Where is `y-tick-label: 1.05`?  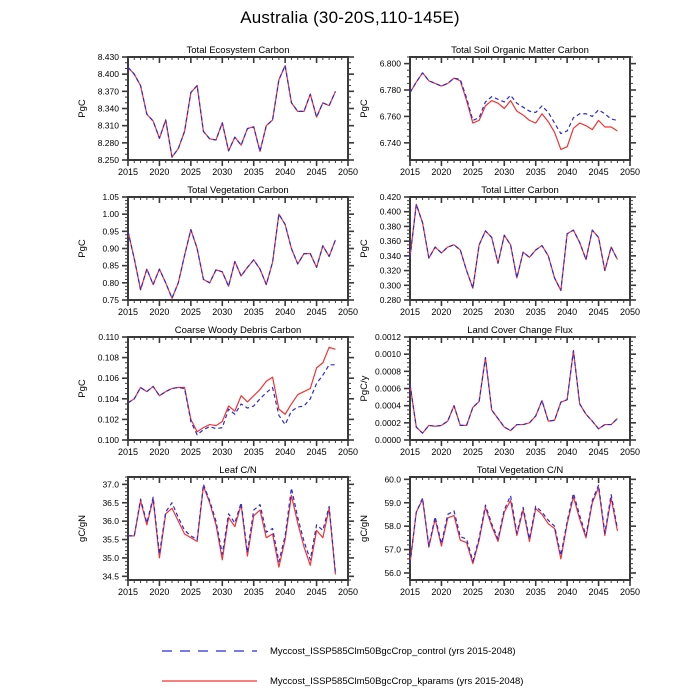
y-tick-label: 1.05 is located at coordinates (110, 197).